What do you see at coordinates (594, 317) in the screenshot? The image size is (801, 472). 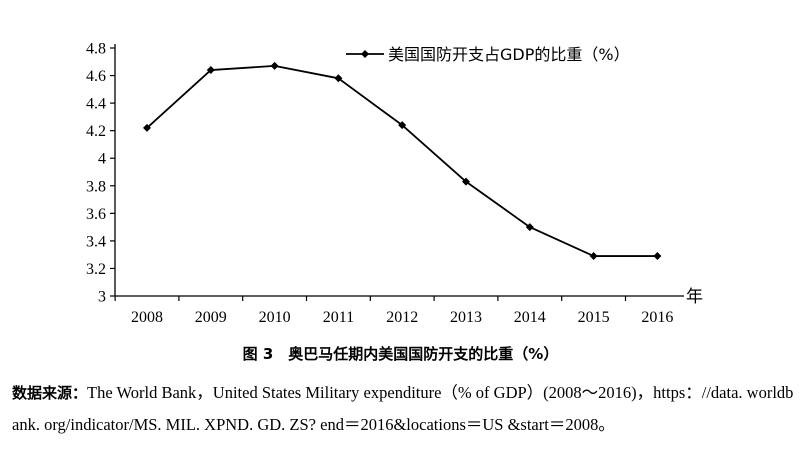 I see `x-tick-label: 2015` at bounding box center [594, 317].